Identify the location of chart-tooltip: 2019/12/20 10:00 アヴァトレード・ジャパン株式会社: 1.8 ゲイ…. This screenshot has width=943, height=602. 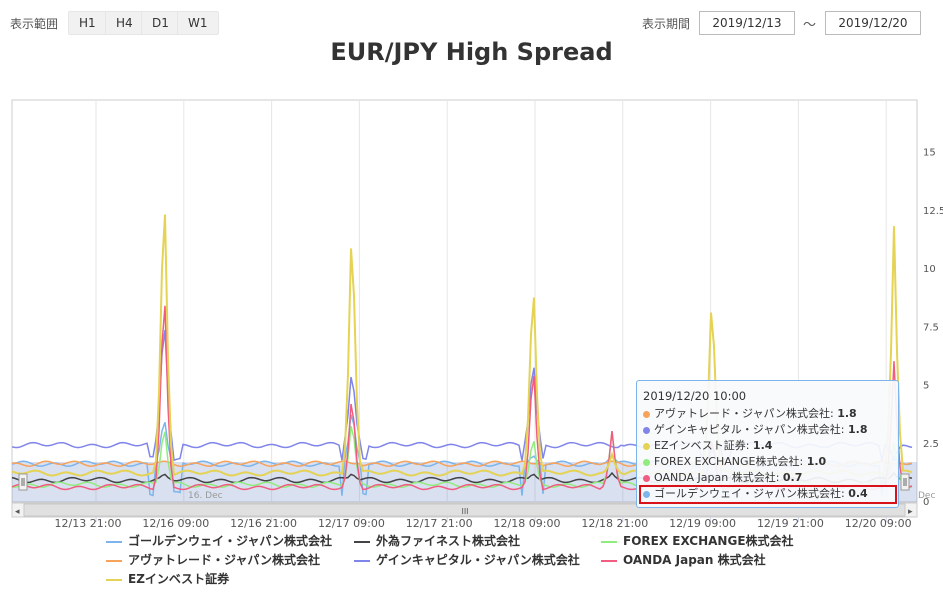
(767, 444).